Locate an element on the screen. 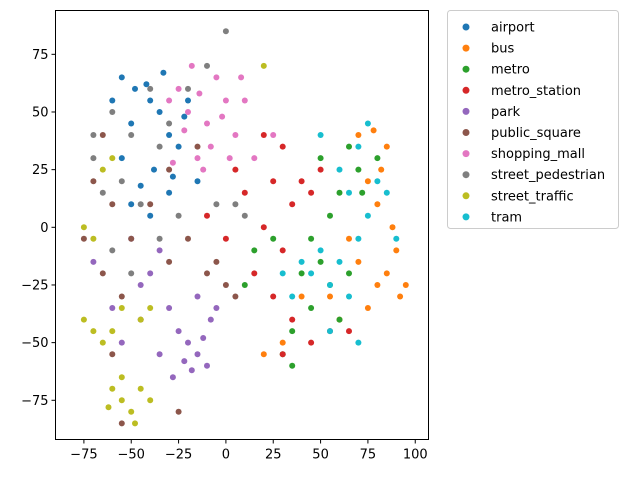 This screenshot has width=640, height=480. legend-label: metro is located at coordinates (510, 70).